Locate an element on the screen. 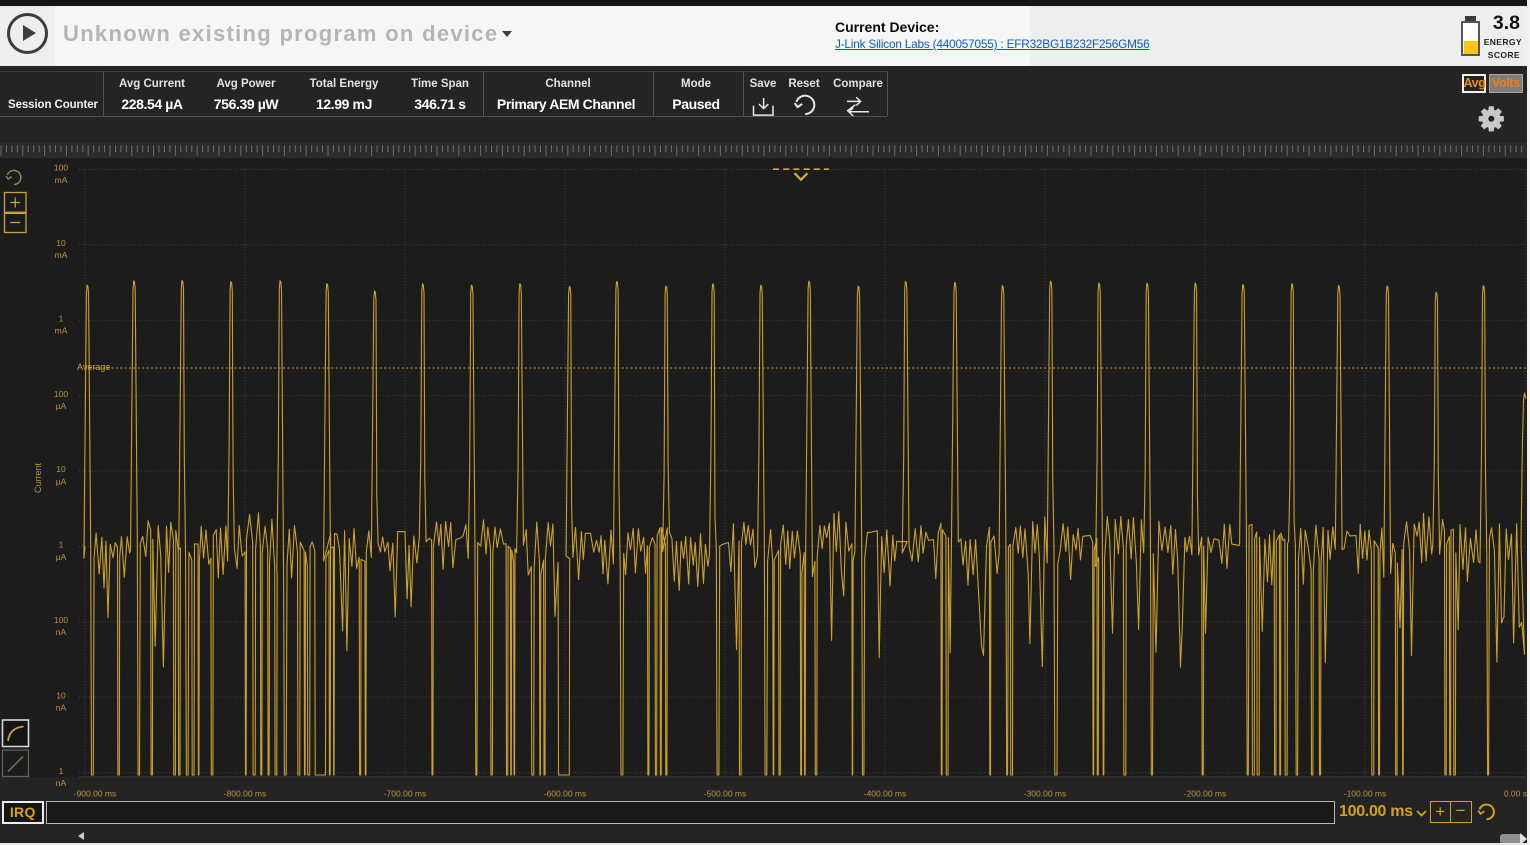  svg-text: -400.00 ms is located at coordinates (885, 794).